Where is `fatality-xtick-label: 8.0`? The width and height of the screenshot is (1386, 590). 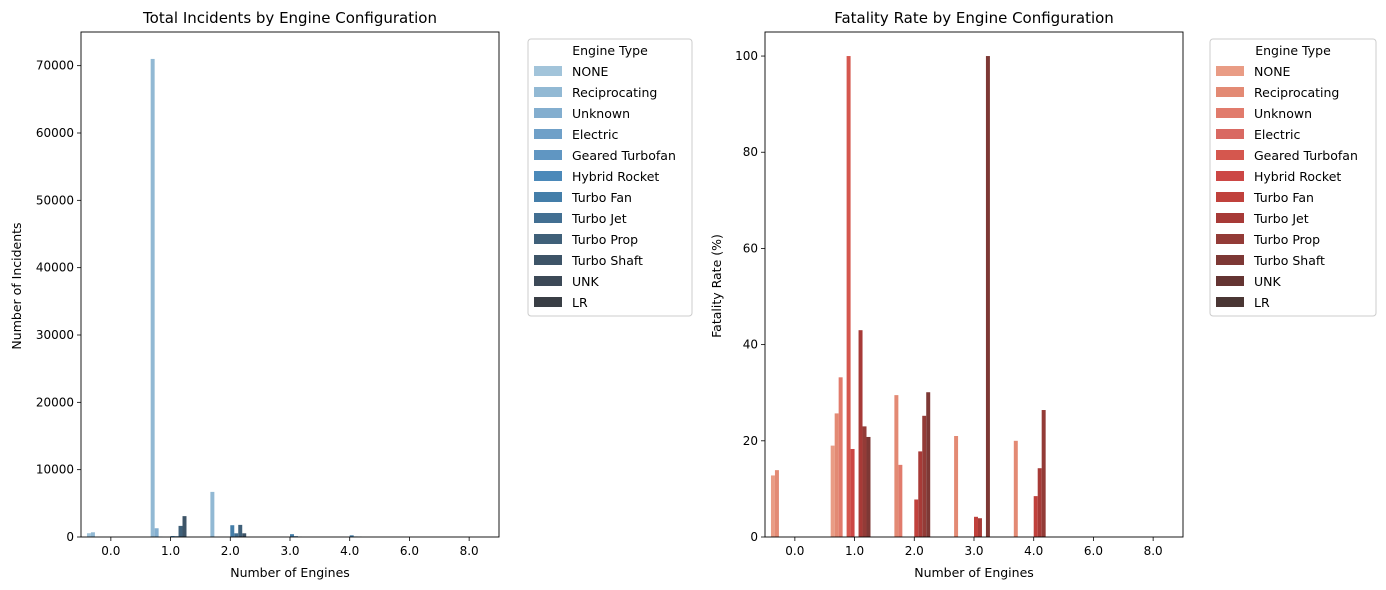 fatality-xtick-label: 8.0 is located at coordinates (1153, 551).